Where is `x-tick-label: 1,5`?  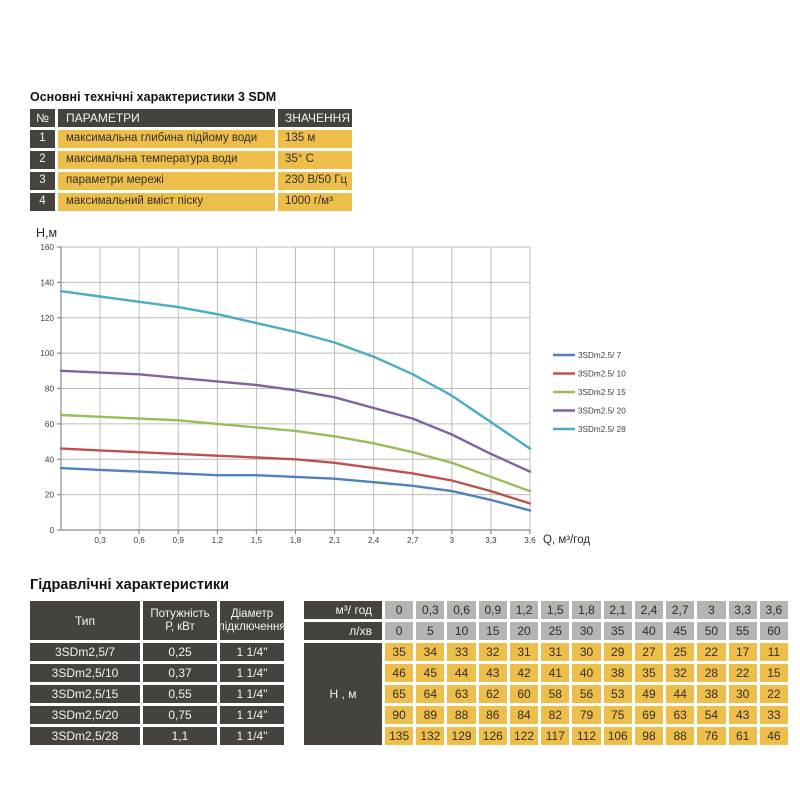
x-tick-label: 1,5 is located at coordinates (257, 540).